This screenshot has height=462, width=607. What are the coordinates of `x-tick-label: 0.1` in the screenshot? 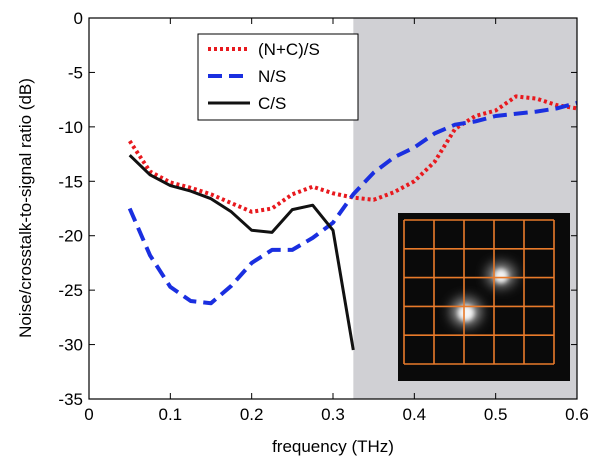 It's located at (171, 414).